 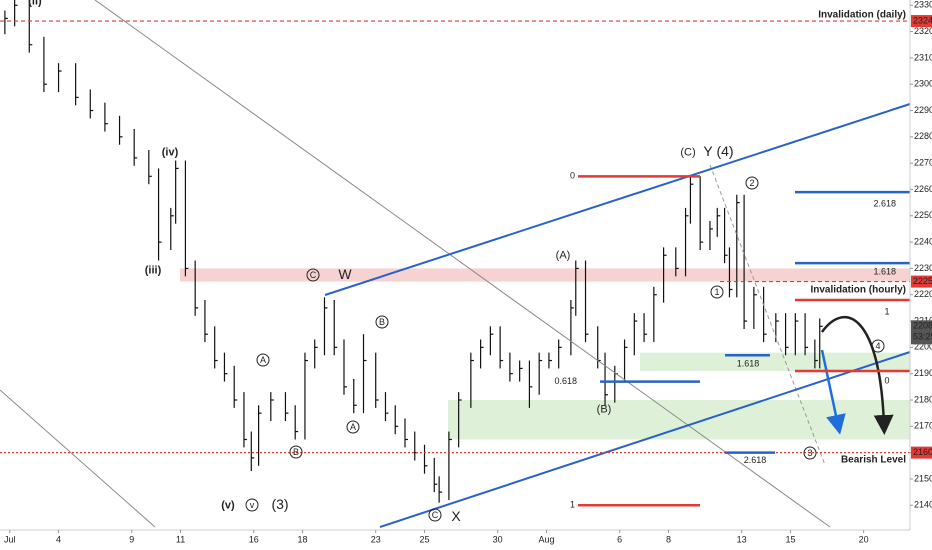 What do you see at coordinates (923, 399) in the screenshot?
I see `y-tick-label: 2180` at bounding box center [923, 399].